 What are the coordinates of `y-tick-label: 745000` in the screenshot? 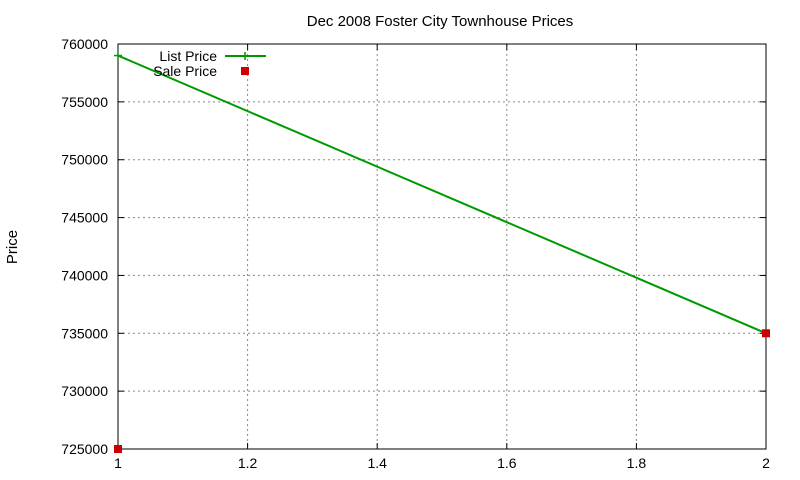 It's located at (84, 218).